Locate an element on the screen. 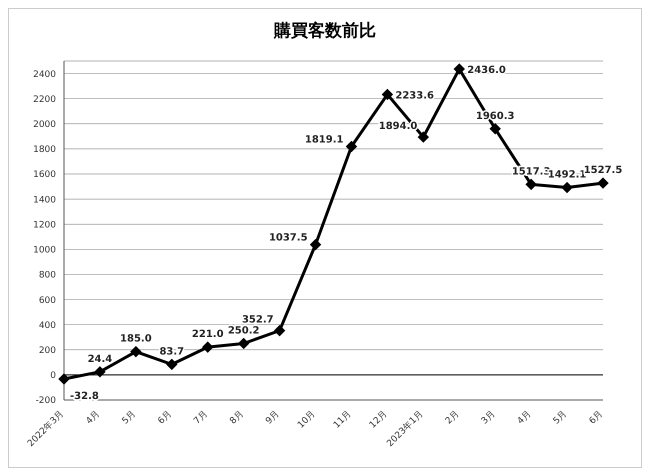 This screenshot has width=650, height=476. data-label: 2233.6 is located at coordinates (414, 96).